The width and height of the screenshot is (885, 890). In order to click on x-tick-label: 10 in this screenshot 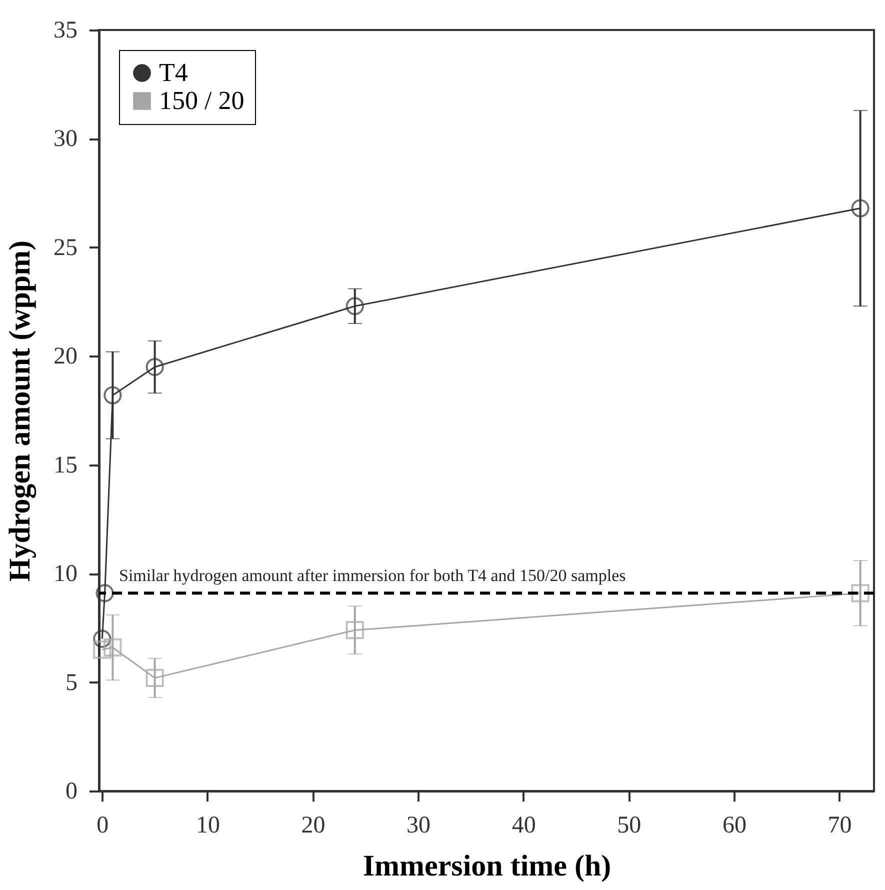, I will do `click(208, 825)`.